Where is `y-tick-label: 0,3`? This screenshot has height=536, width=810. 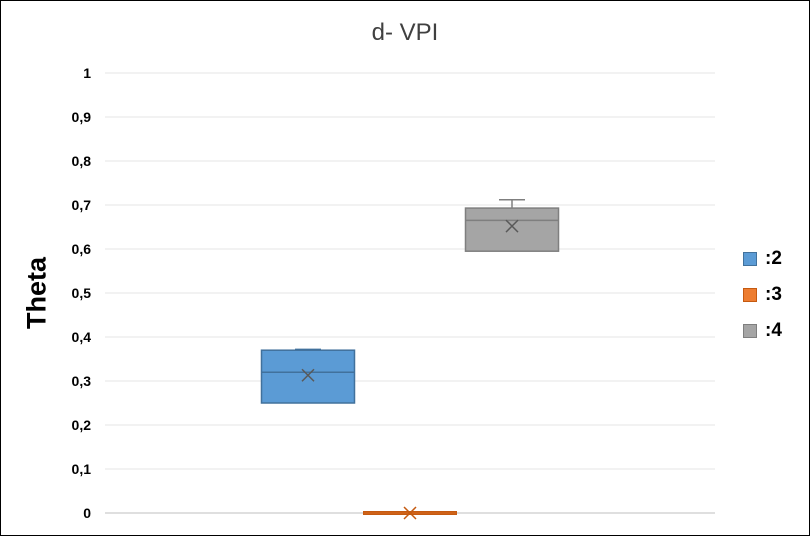
y-tick-label: 0,3 is located at coordinates (82, 381).